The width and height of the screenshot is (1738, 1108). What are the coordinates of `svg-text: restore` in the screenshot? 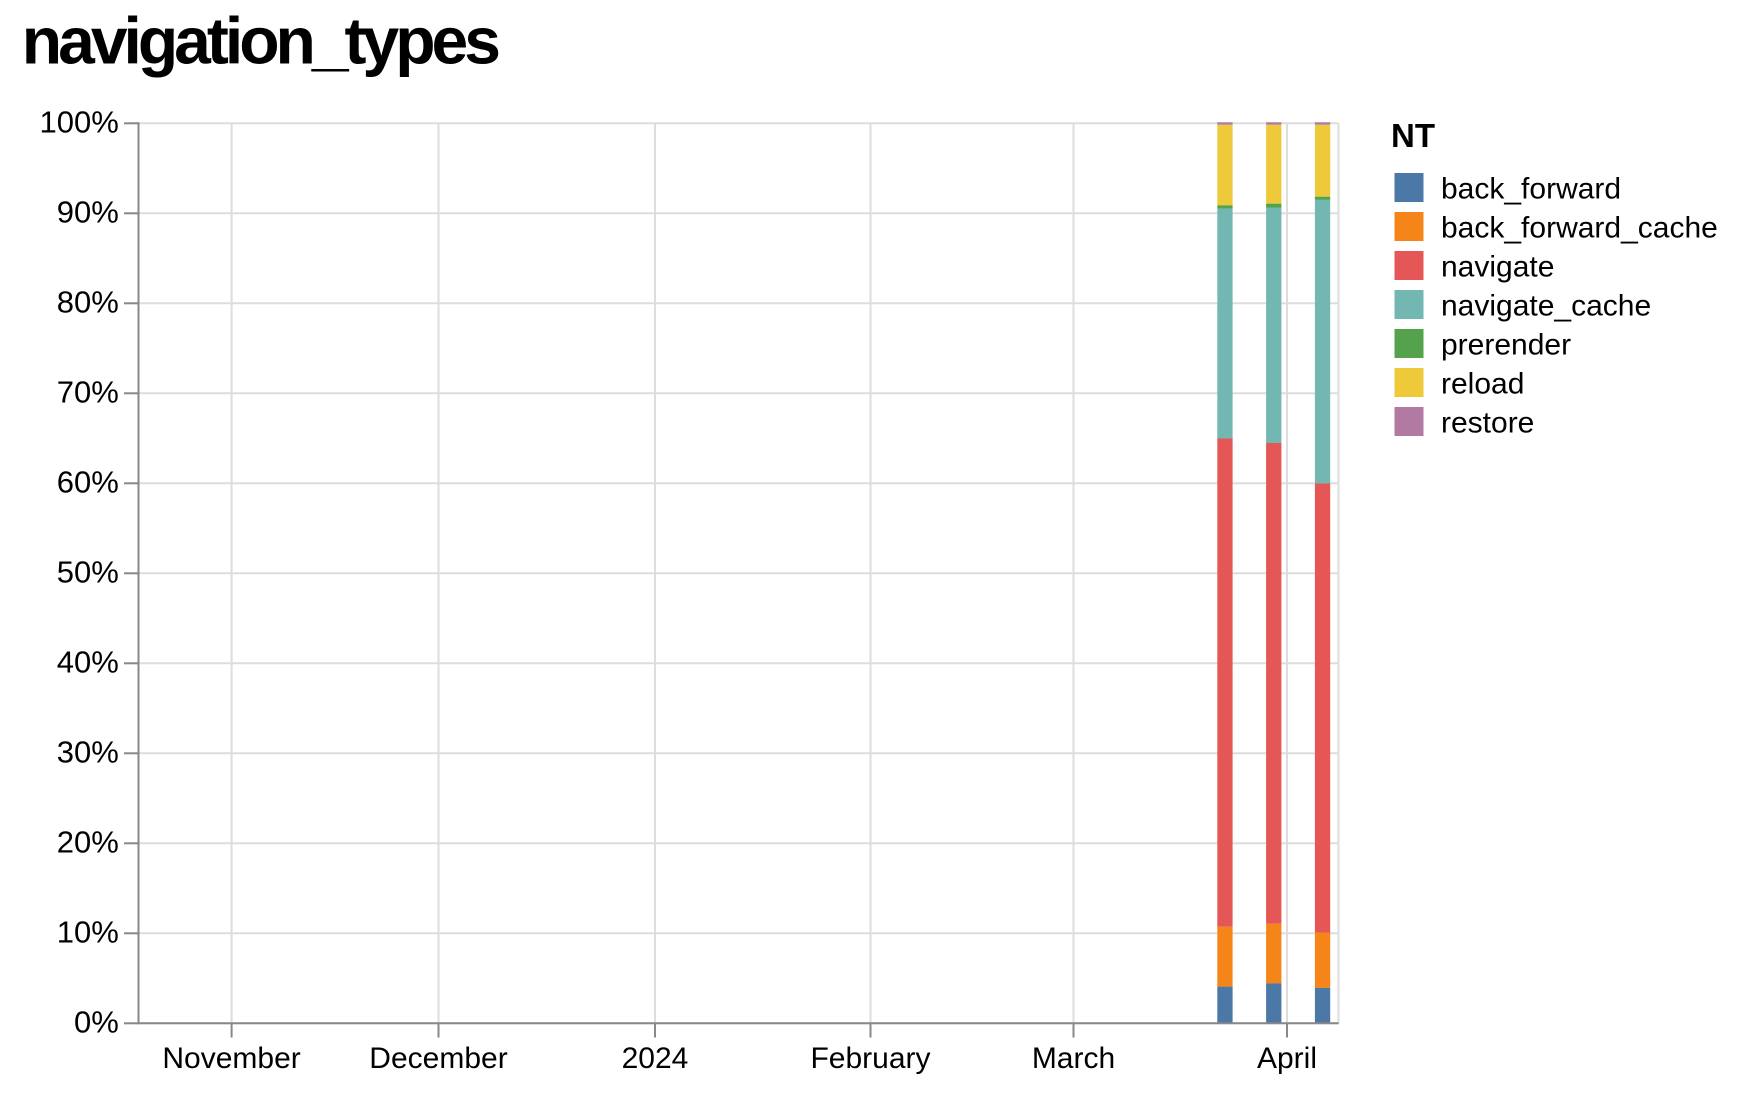 It's located at (1487, 423).